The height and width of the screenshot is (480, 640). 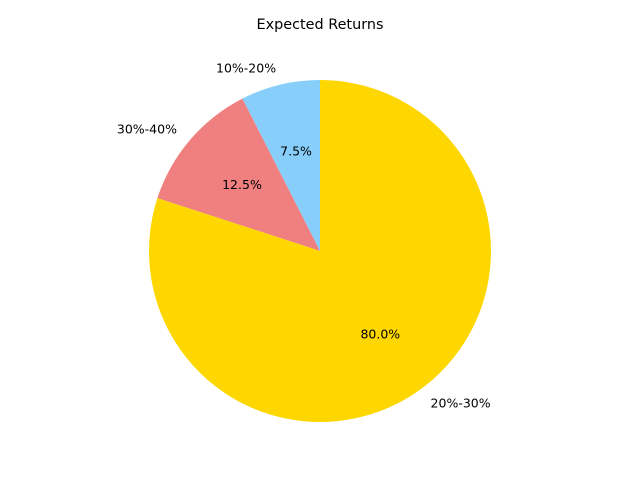 I want to click on slice-category-label-0: 10%-20%, so click(x=246, y=68).